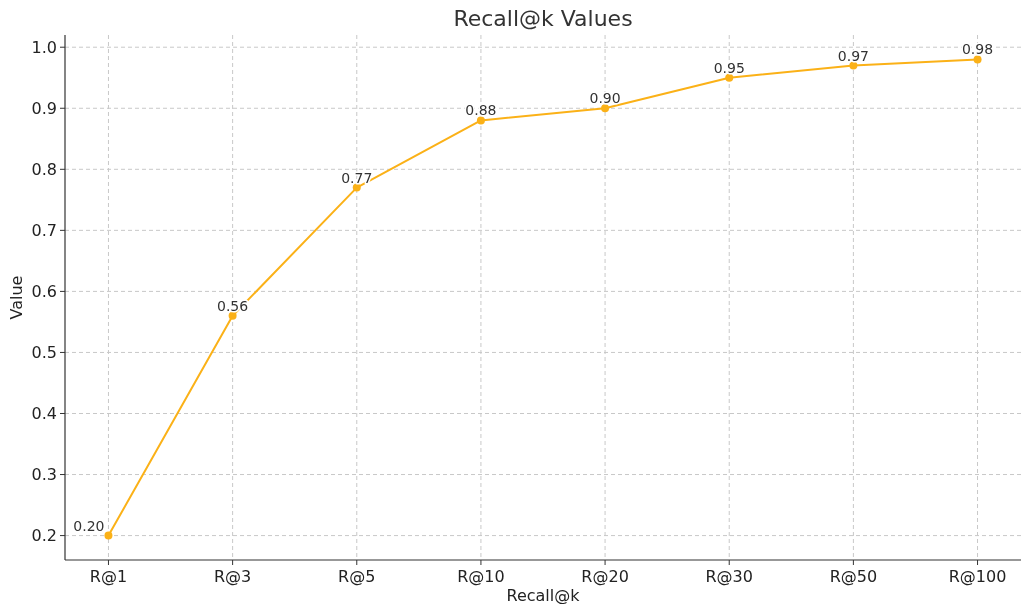 The width and height of the screenshot is (1023, 604). I want to click on data-label: 0.77, so click(357, 177).